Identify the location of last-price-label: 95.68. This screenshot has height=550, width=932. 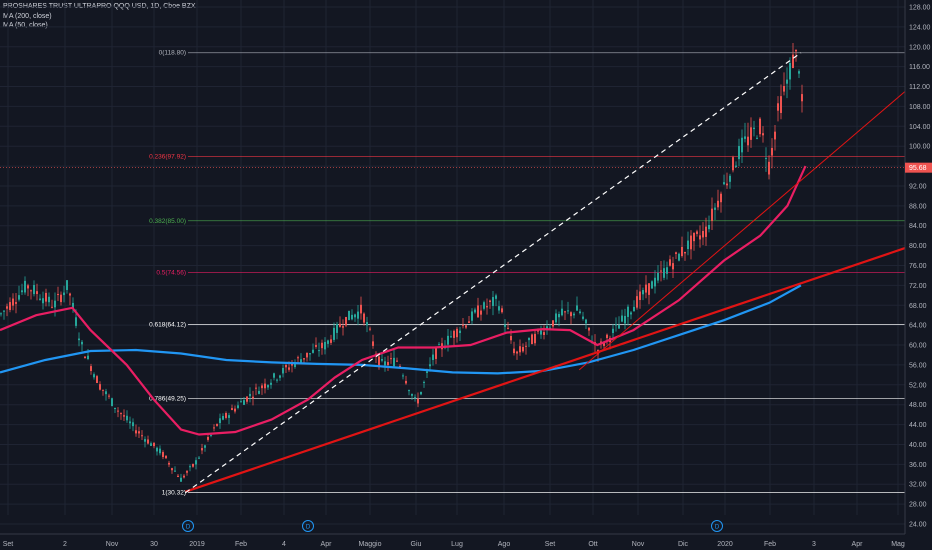
(918, 168).